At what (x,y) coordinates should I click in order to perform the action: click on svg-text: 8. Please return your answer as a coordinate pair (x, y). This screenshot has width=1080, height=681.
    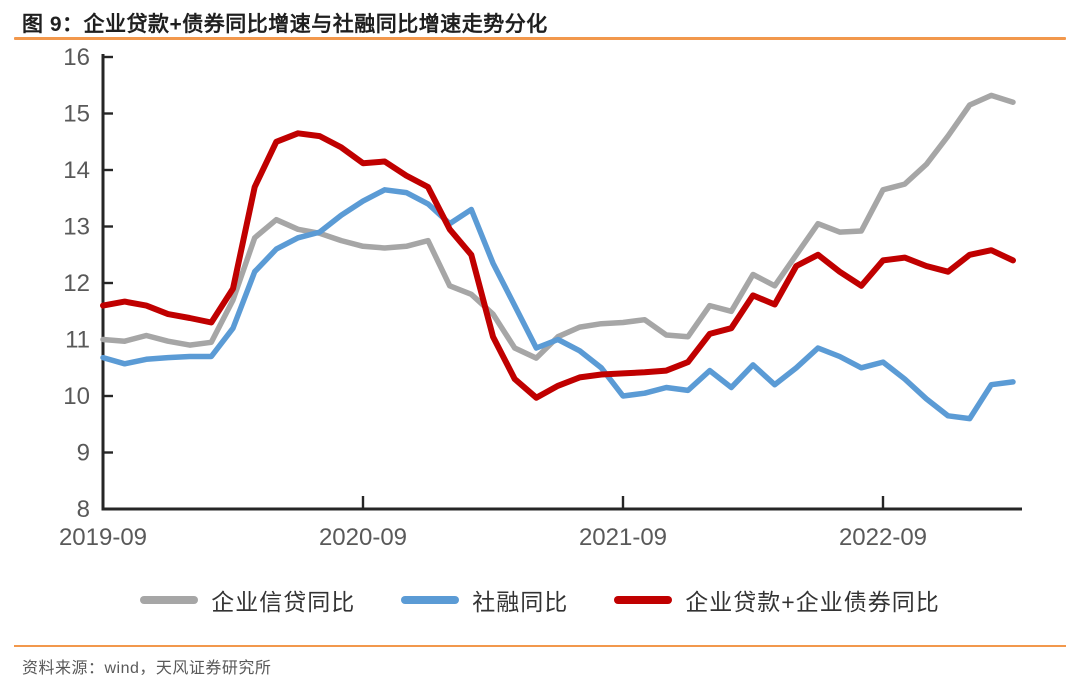
    Looking at the image, I should click on (83, 509).